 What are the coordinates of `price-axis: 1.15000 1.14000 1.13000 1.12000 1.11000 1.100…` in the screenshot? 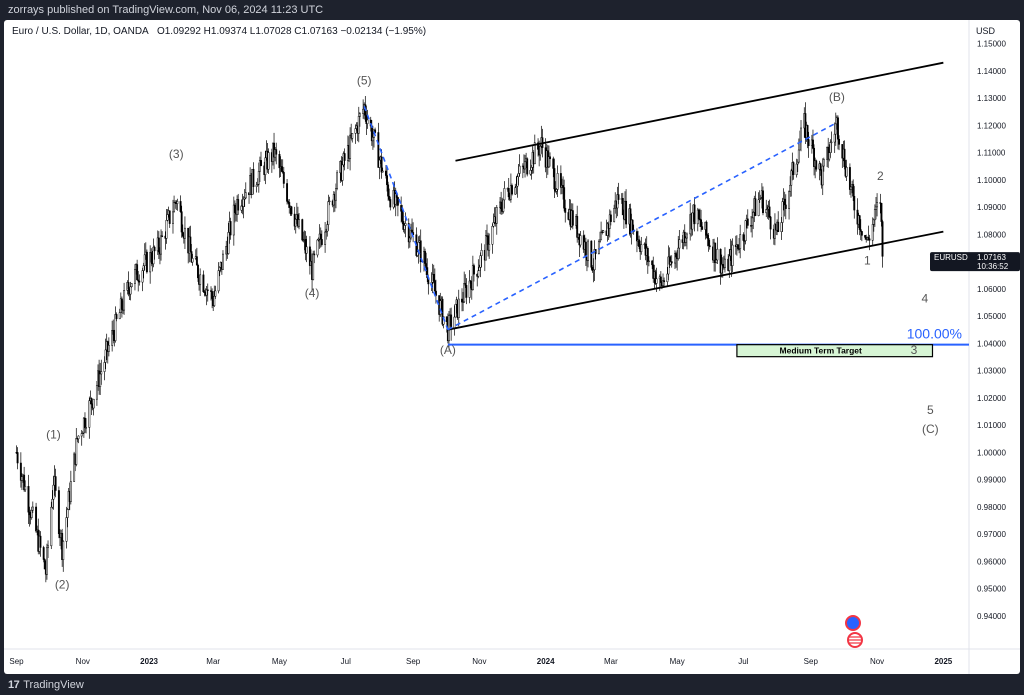 It's located at (991, 330).